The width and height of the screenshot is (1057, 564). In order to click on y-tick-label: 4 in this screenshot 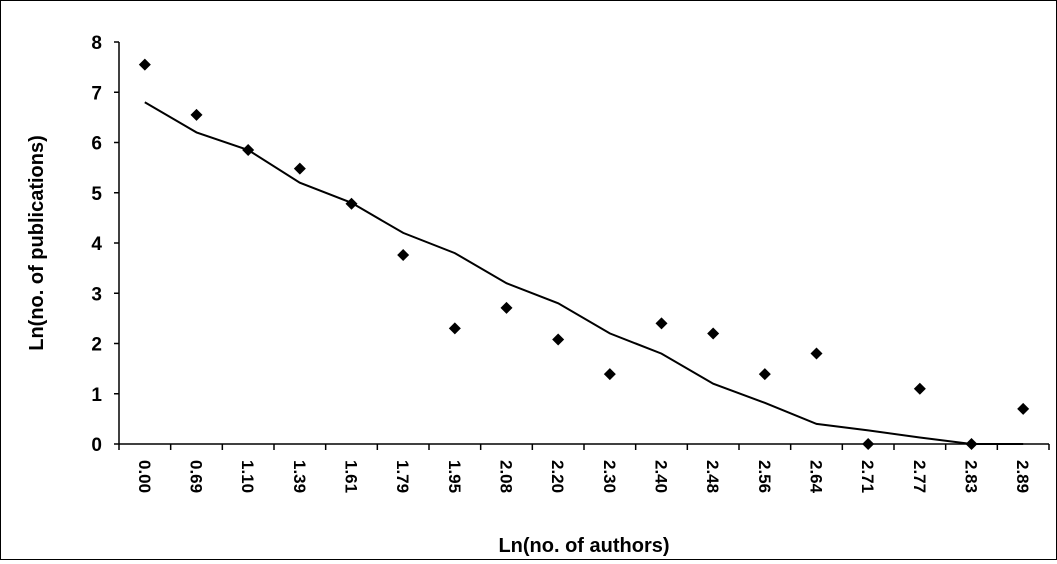, I will do `click(96, 244)`.